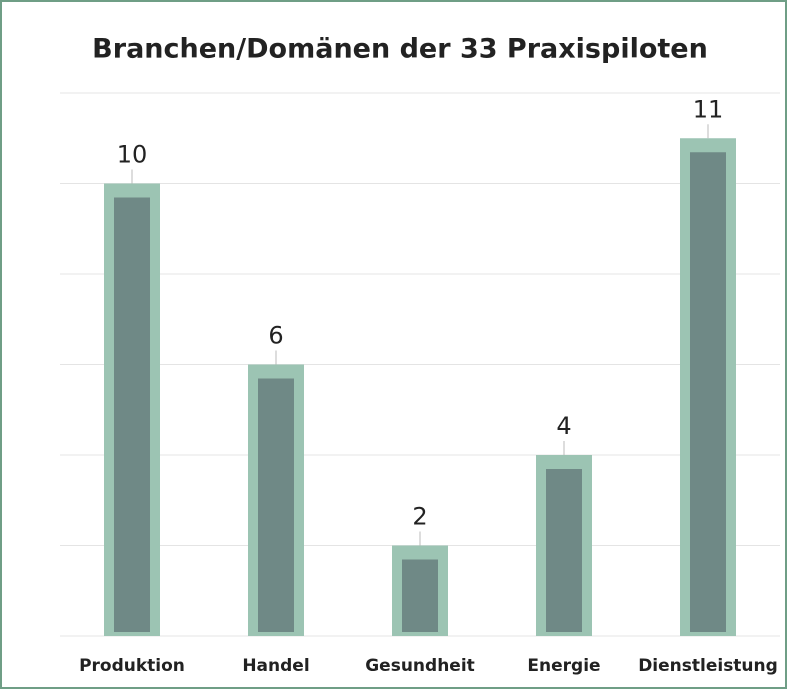 The width and height of the screenshot is (787, 689). Describe the element at coordinates (132, 666) in the screenshot. I see `x-tick-label: Produktion` at that location.